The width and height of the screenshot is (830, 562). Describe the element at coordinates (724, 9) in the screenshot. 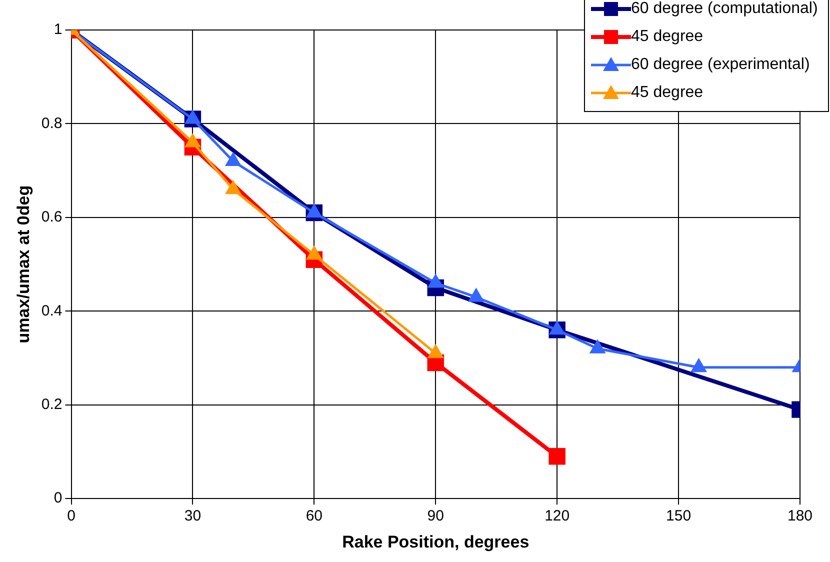

I see `legend-label: 60 degree (computational)` at that location.